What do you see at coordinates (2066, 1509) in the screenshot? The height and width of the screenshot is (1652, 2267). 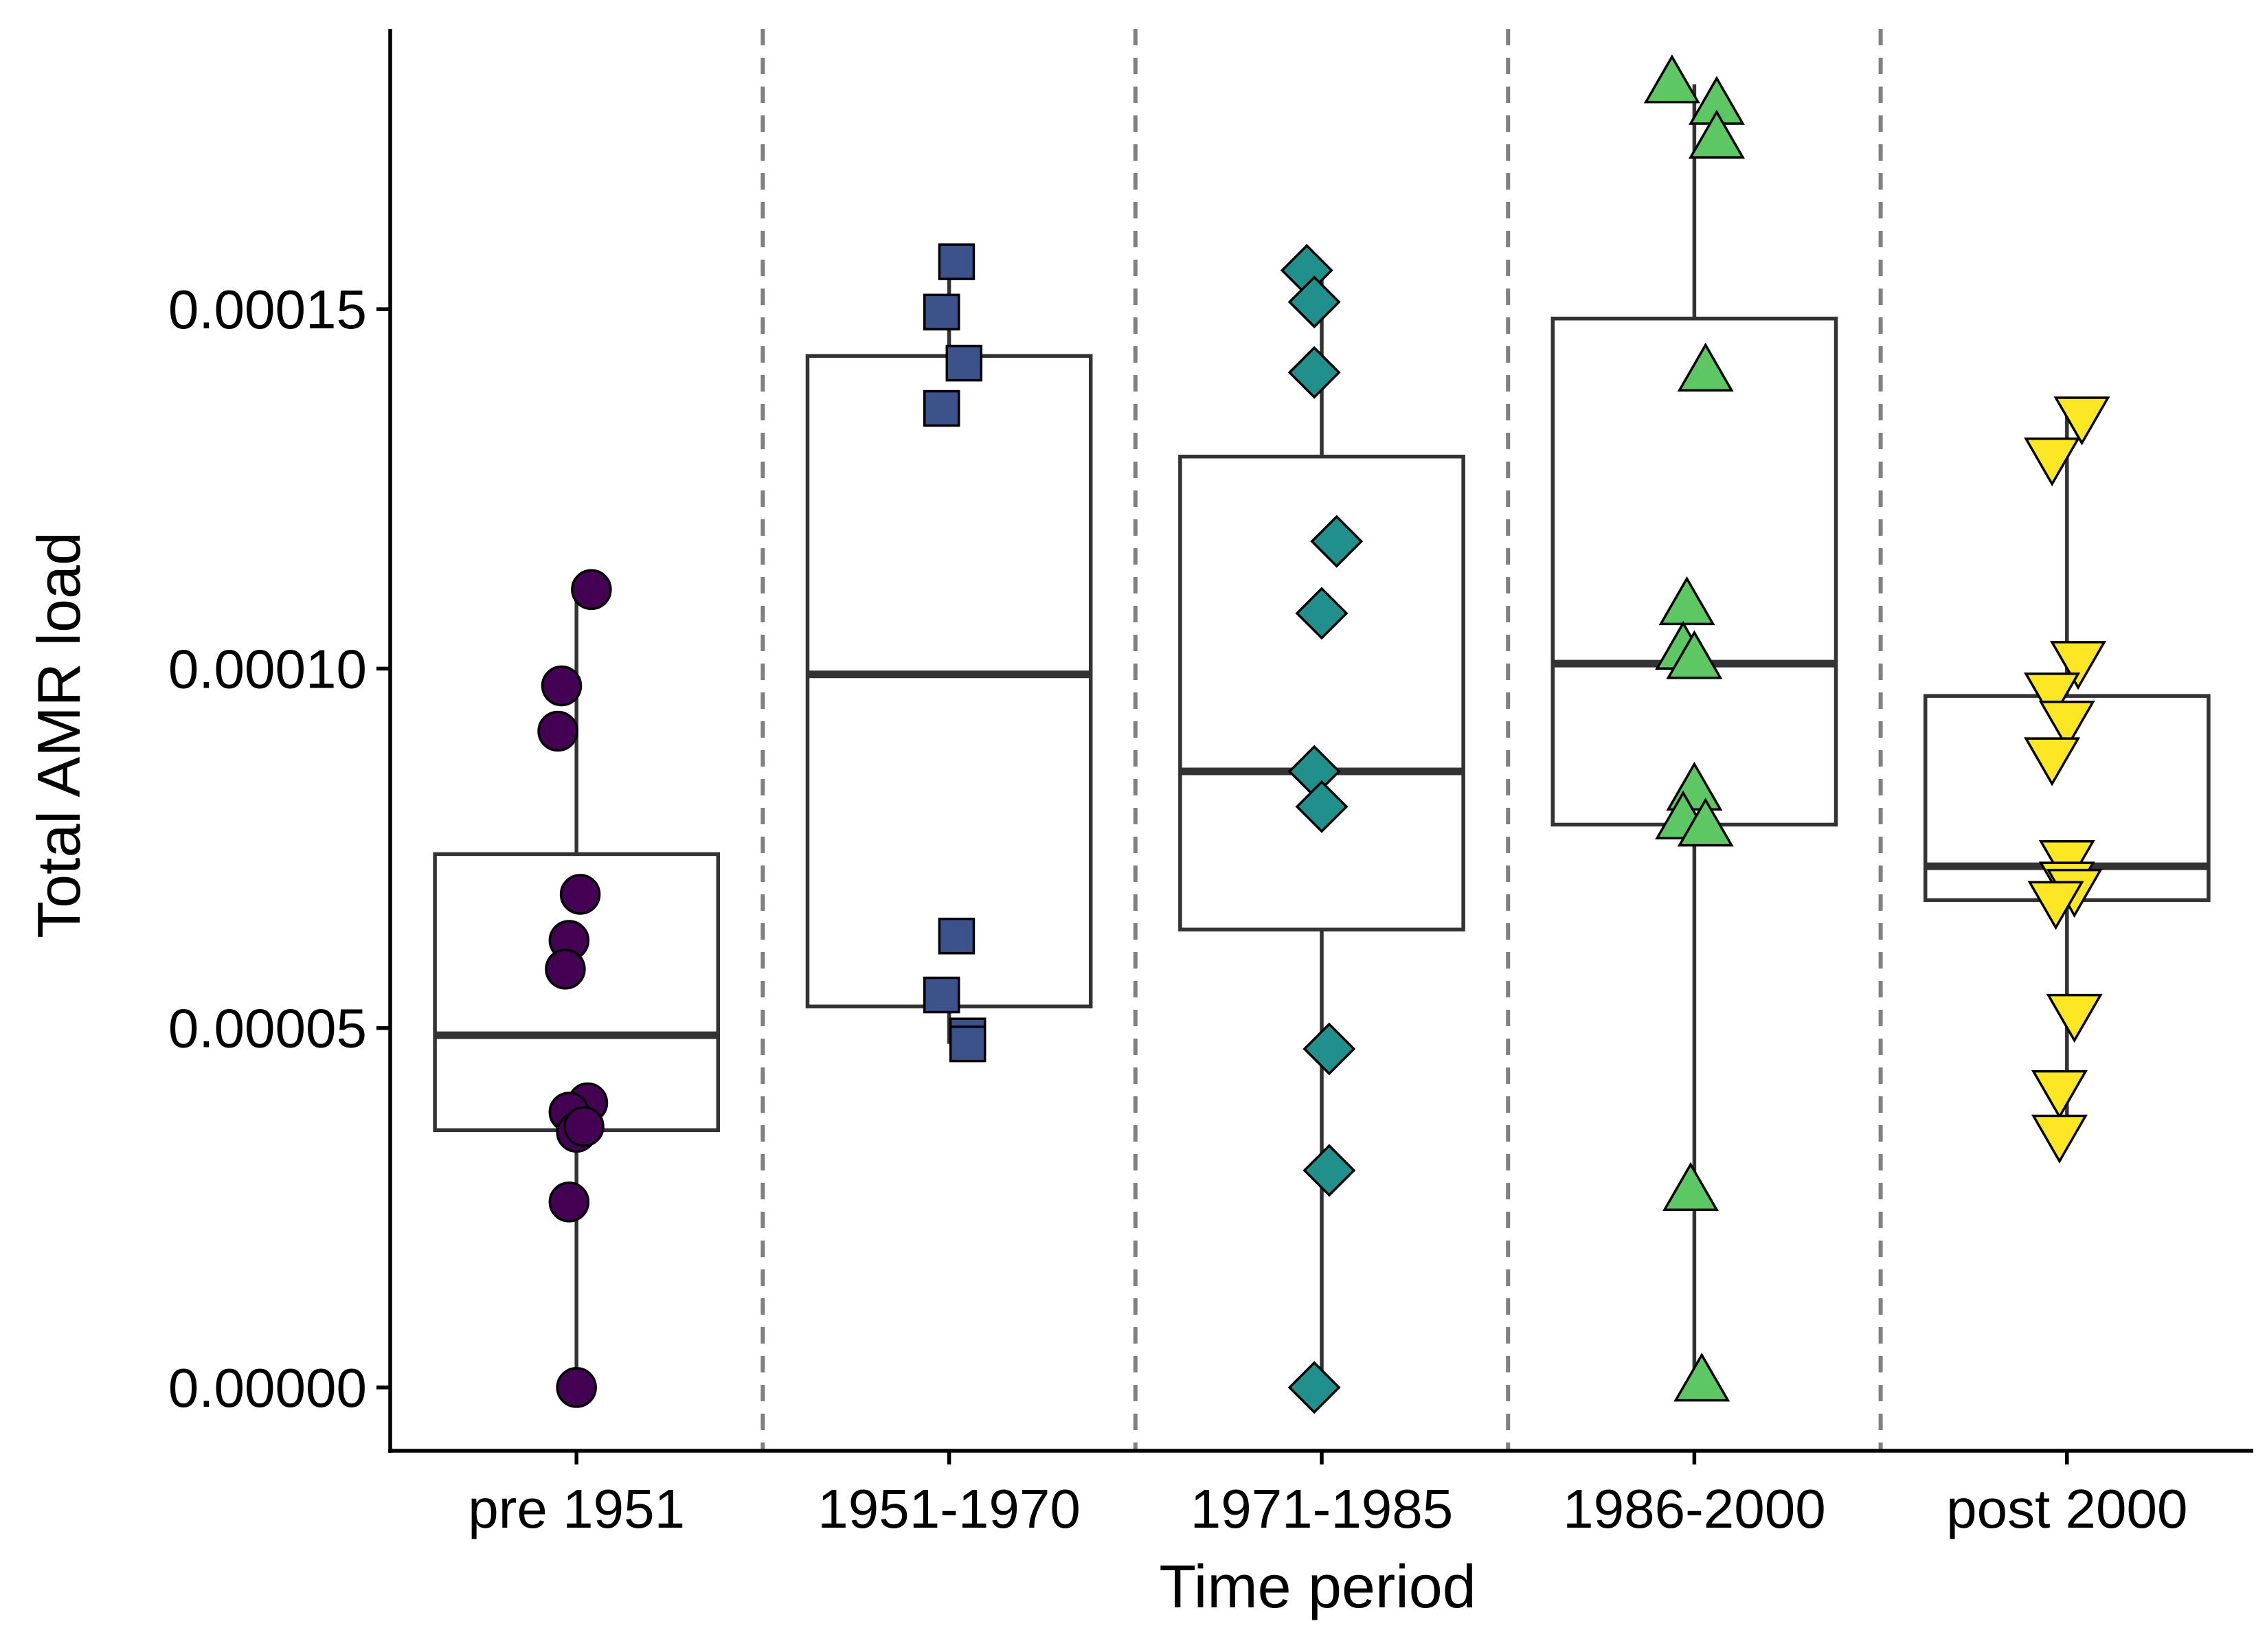 I see `x-tick-label: post 2000` at bounding box center [2066, 1509].